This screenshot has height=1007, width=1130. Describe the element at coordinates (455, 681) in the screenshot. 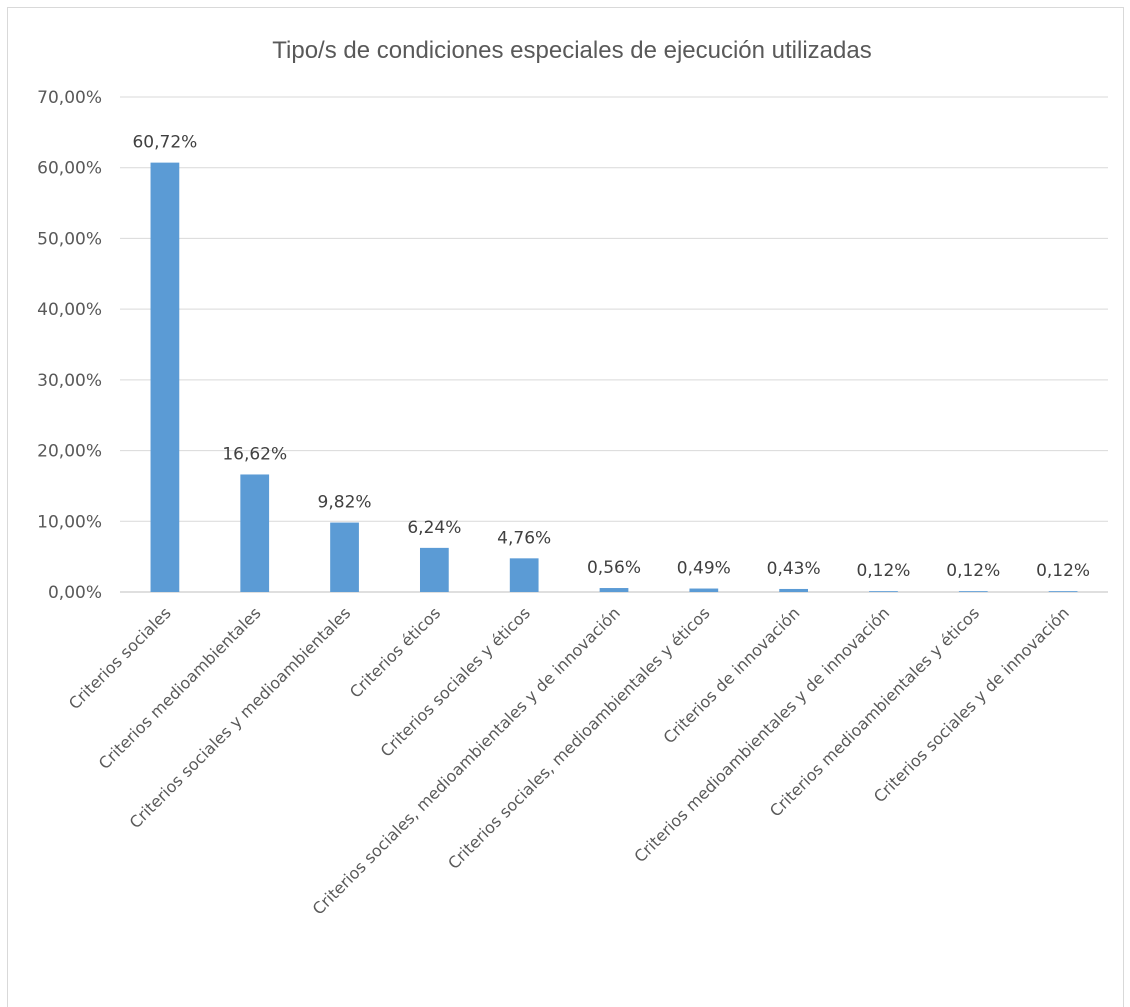

I see `x-category-label: Criterios sociales y éticos` at that location.